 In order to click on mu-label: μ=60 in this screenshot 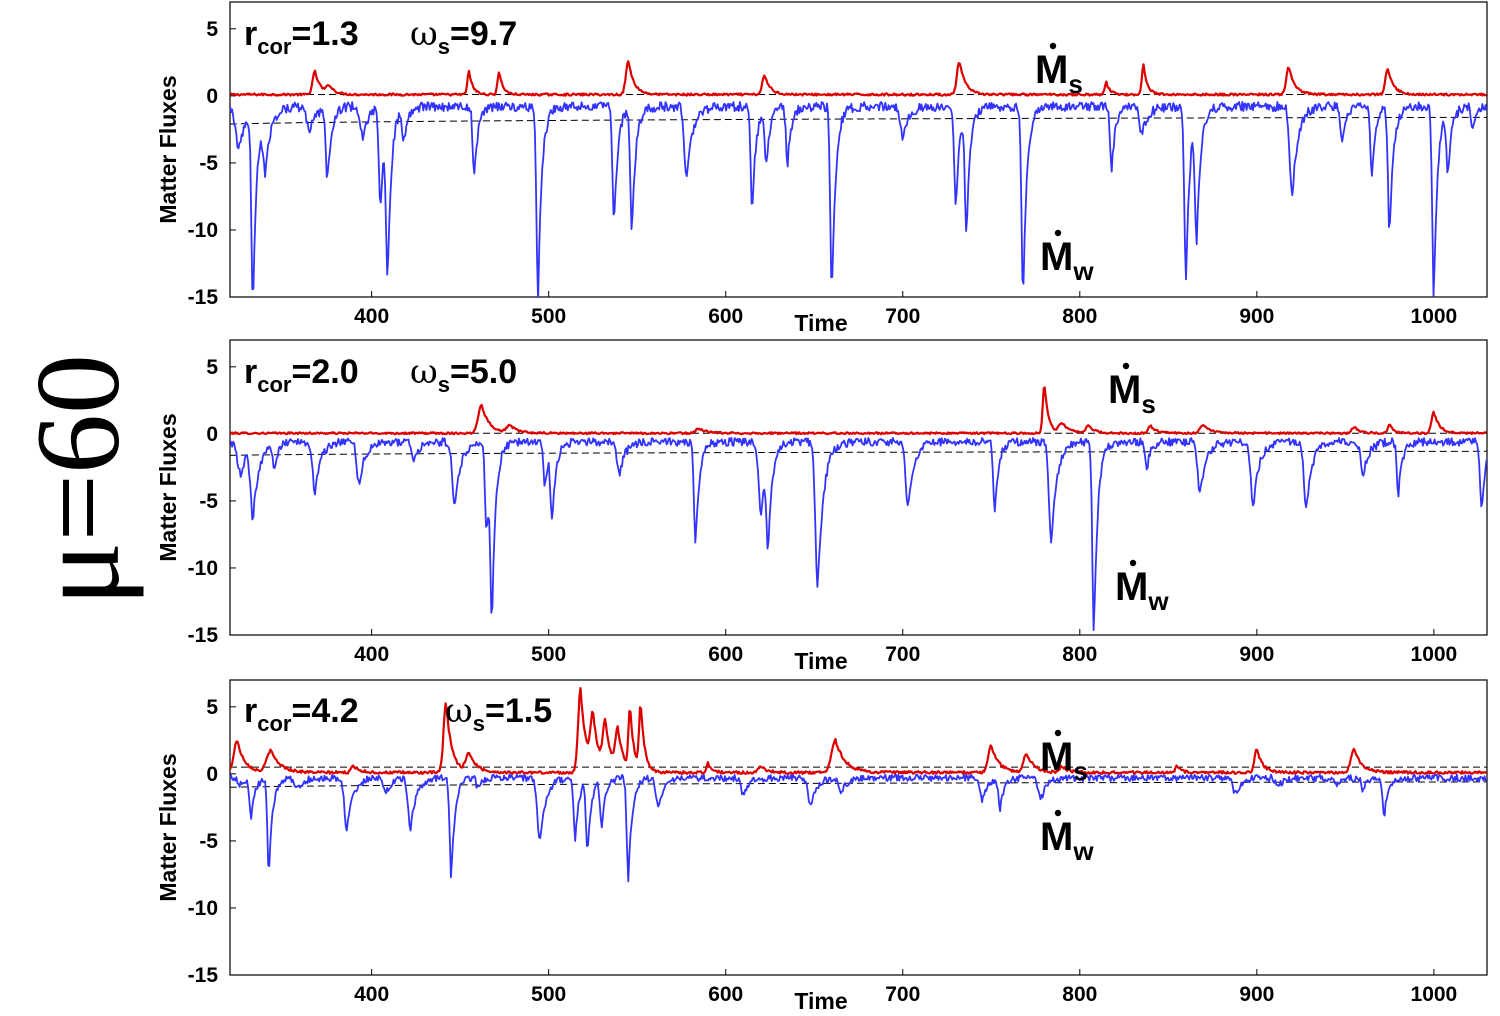, I will do `click(77, 480)`.